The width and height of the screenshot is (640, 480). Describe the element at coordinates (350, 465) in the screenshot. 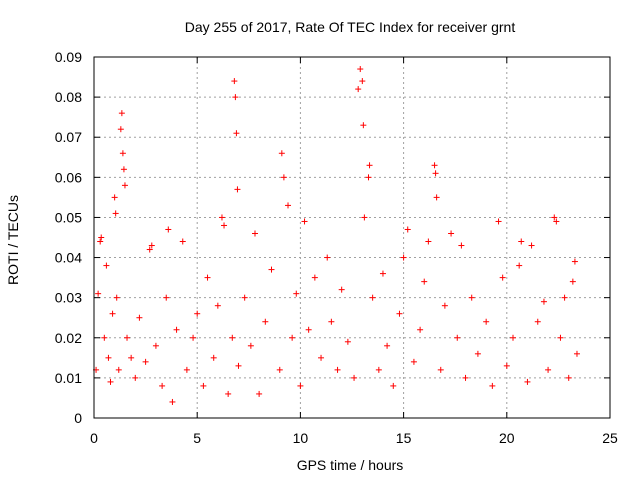

I see `x-axis-label: GPS time / hours` at that location.